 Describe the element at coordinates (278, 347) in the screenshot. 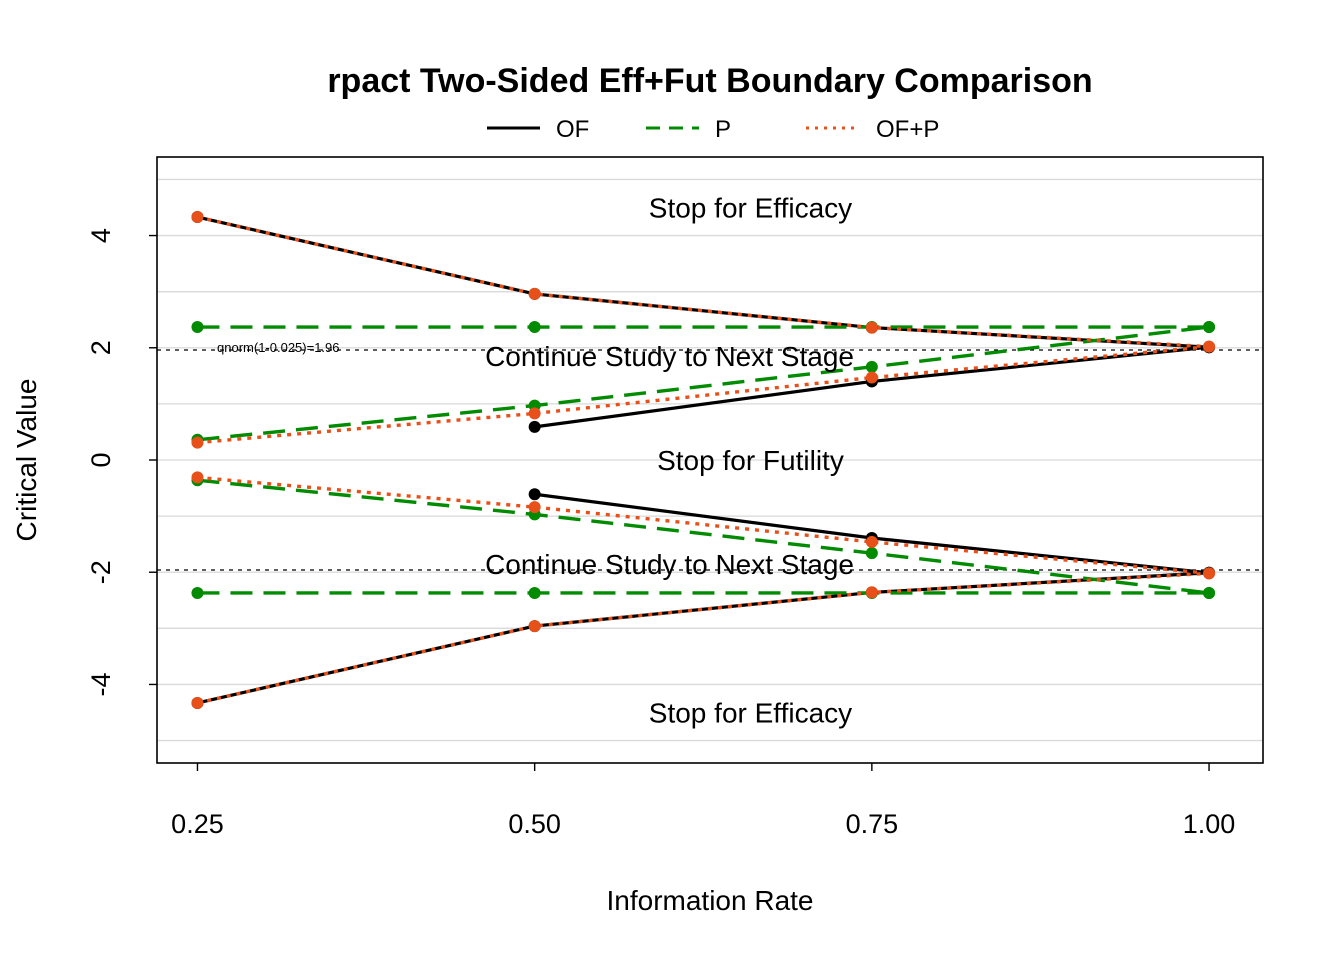

I see `reference-line-label: qnorm(1-0.025)=1.96` at that location.